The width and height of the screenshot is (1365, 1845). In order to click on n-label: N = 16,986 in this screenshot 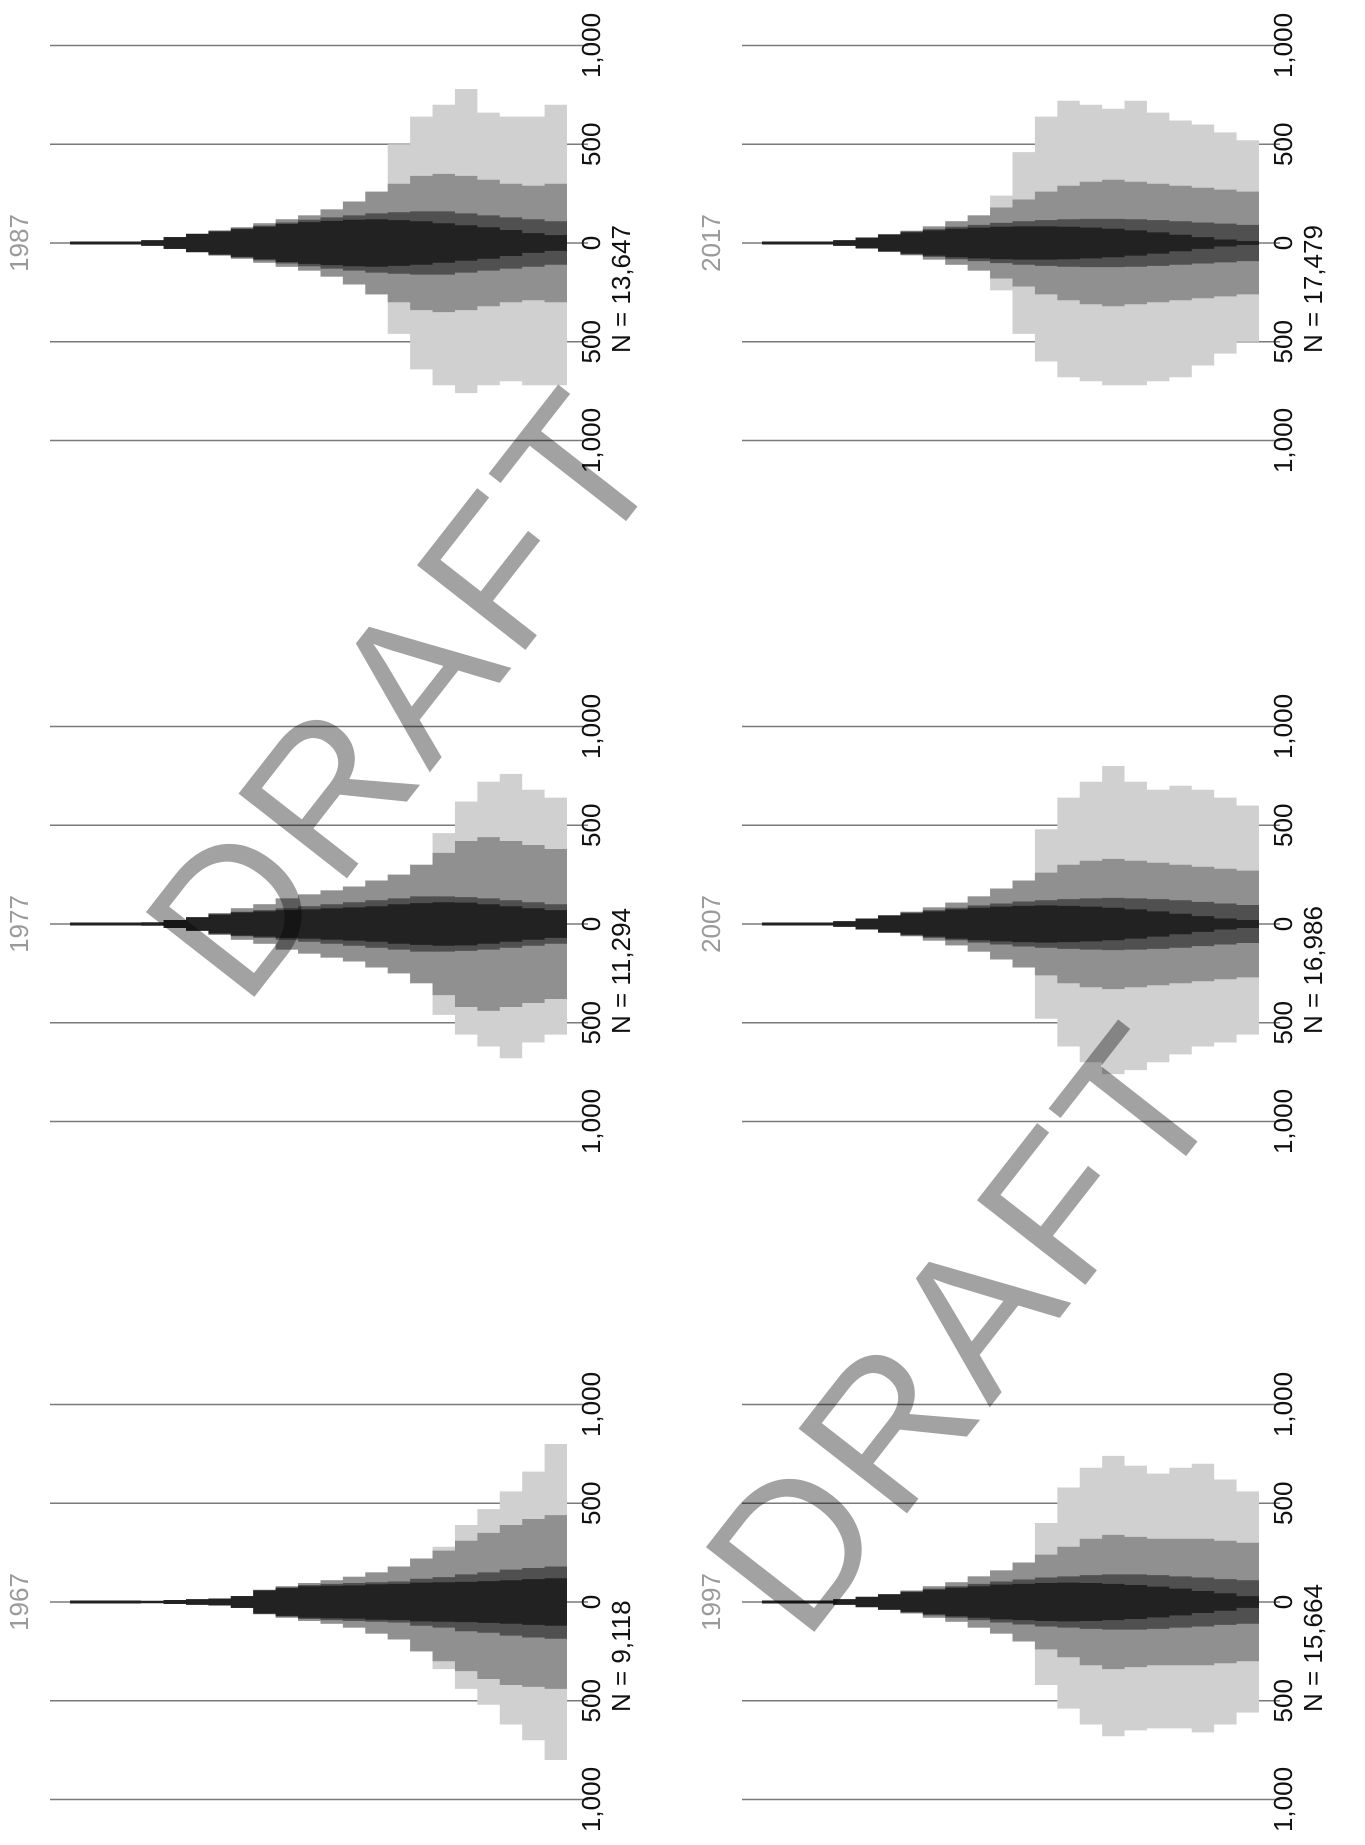, I will do `click(1313, 970)`.